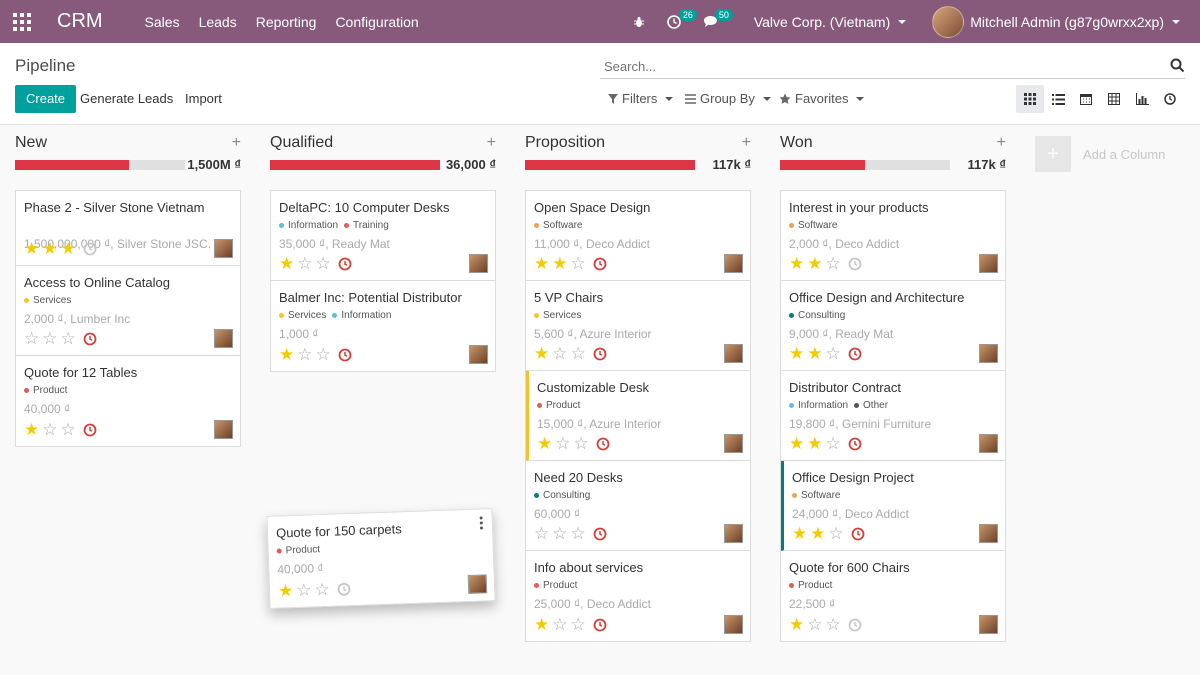 The image size is (1200, 675). I want to click on calendar-view-icon, so click(1086, 99).